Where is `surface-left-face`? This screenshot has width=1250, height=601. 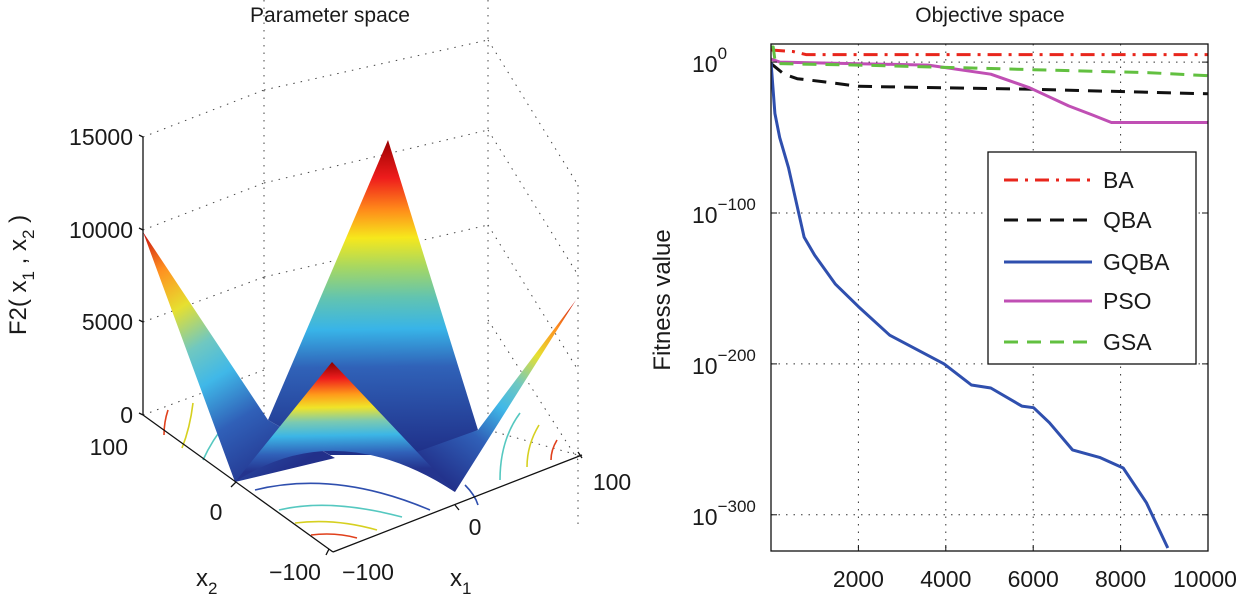 surface-left-face is located at coordinates (239, 357).